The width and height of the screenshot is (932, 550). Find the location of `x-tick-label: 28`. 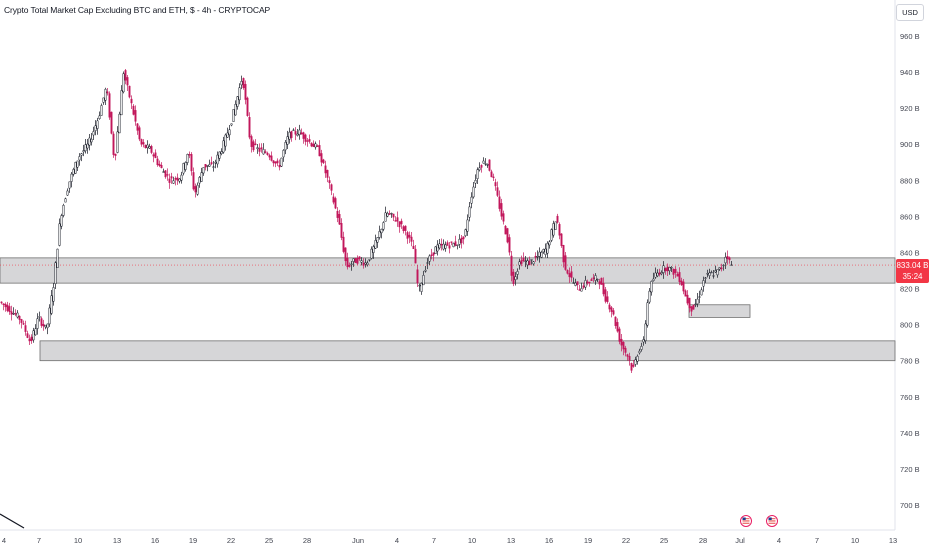

x-tick-label: 28 is located at coordinates (703, 540).